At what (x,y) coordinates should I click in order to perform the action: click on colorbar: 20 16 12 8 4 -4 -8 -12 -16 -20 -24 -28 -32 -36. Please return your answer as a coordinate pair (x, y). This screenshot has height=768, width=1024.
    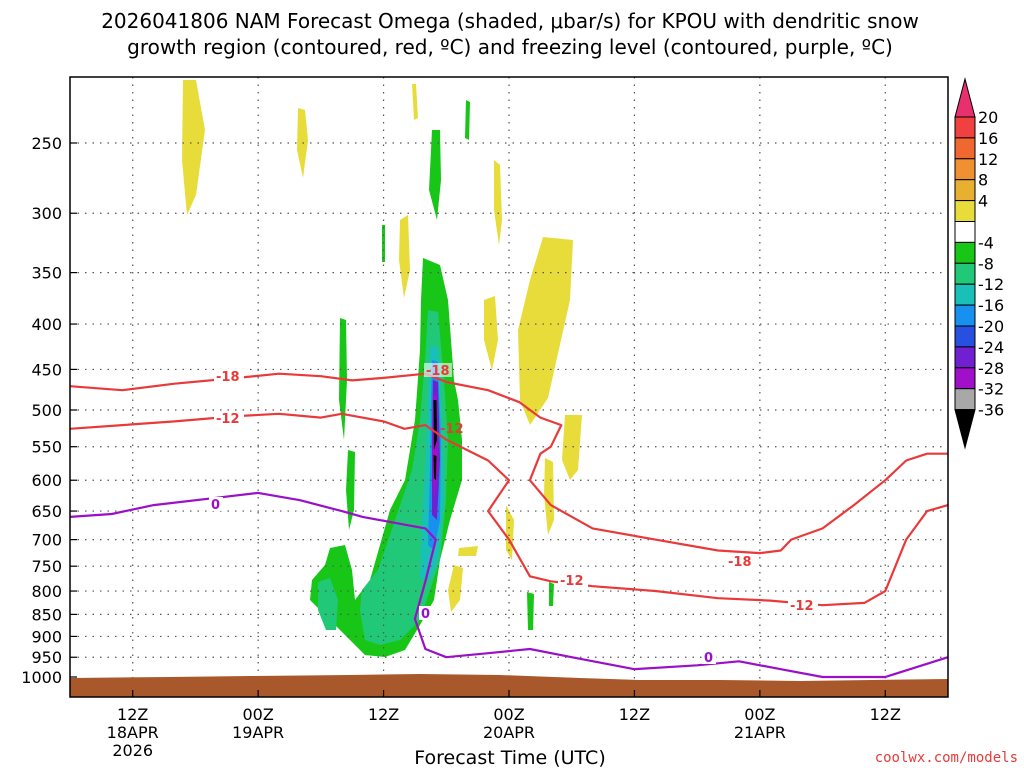
    Looking at the image, I should click on (979, 263).